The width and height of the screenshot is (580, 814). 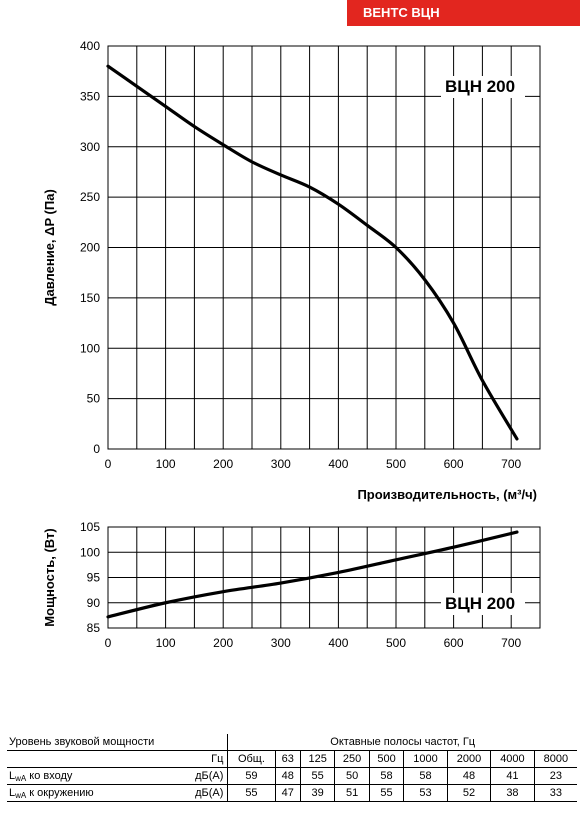 I want to click on table-cell: 51, so click(x=352, y=793).